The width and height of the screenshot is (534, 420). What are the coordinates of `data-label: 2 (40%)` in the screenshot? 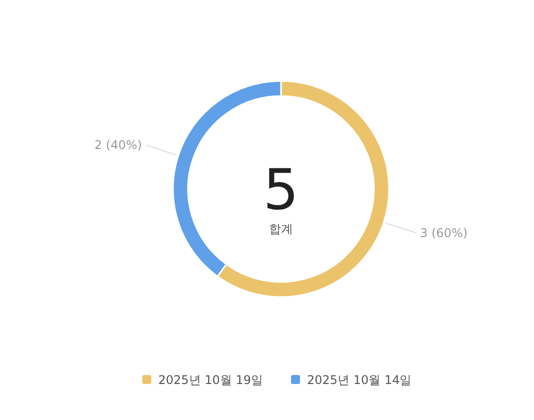 It's located at (118, 145).